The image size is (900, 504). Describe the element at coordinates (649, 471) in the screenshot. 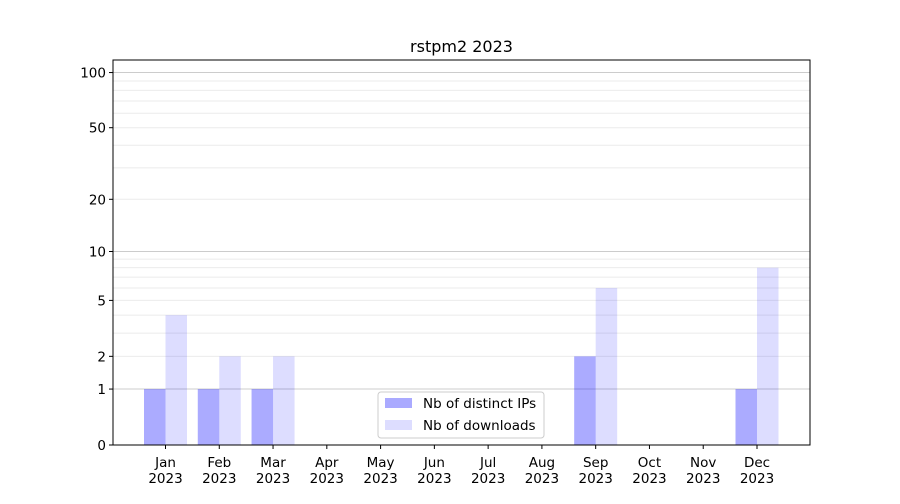

I see `x-tick-label: Oct 2023` at that location.